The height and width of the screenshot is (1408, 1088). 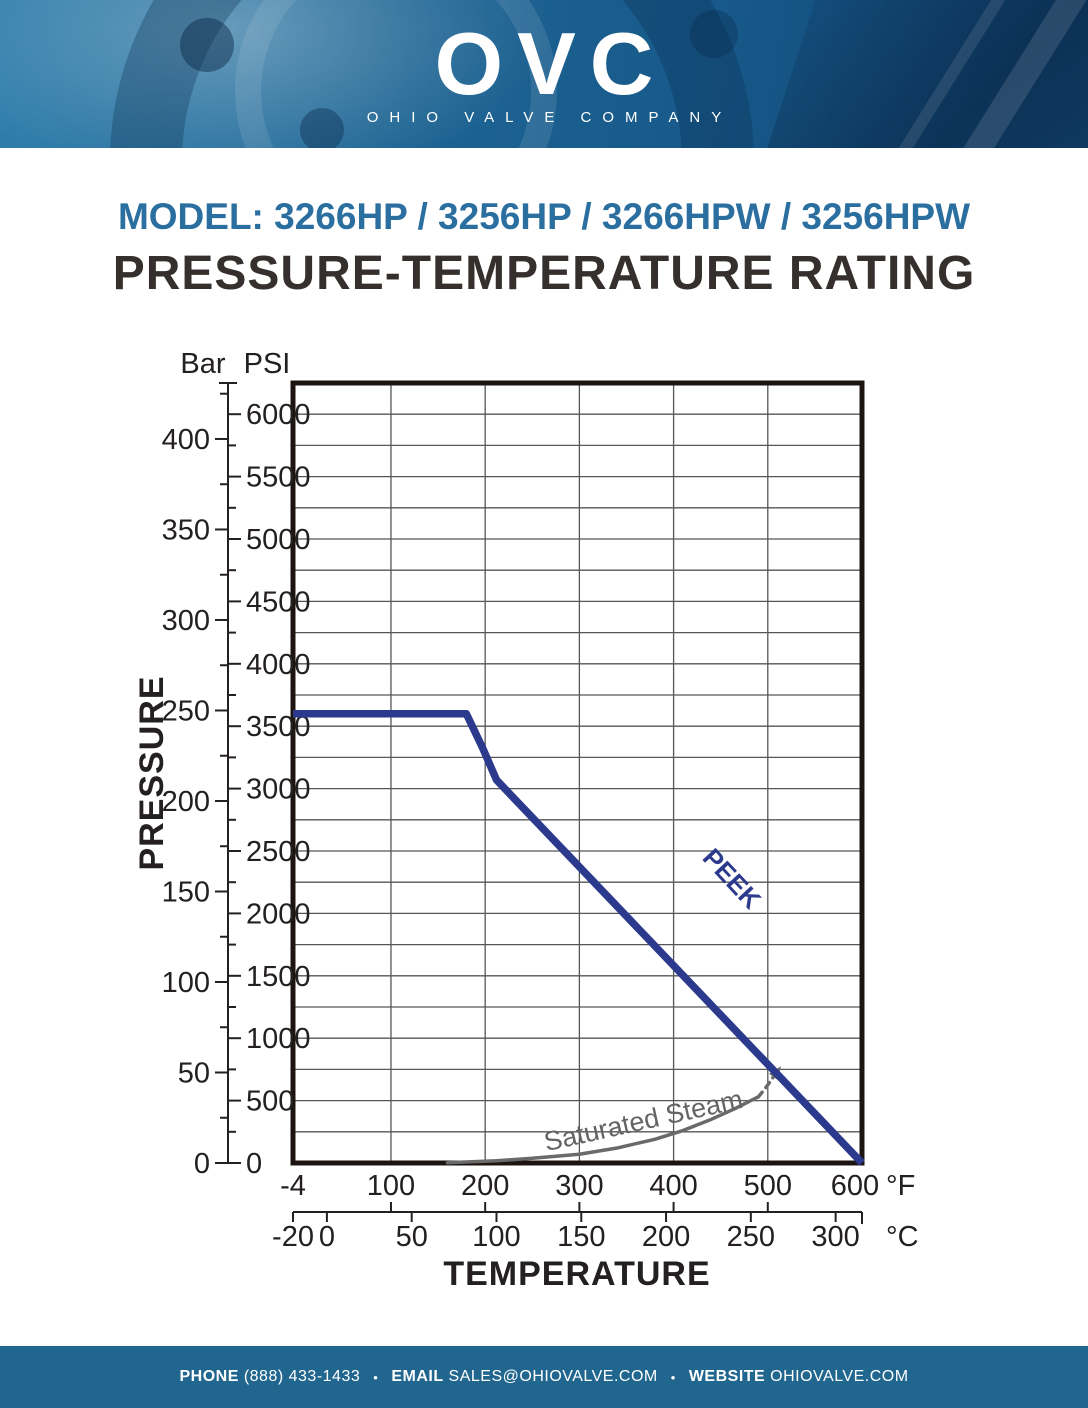 I want to click on header-banner: OVC OHIO VALVE COMPANY, so click(x=544, y=74).